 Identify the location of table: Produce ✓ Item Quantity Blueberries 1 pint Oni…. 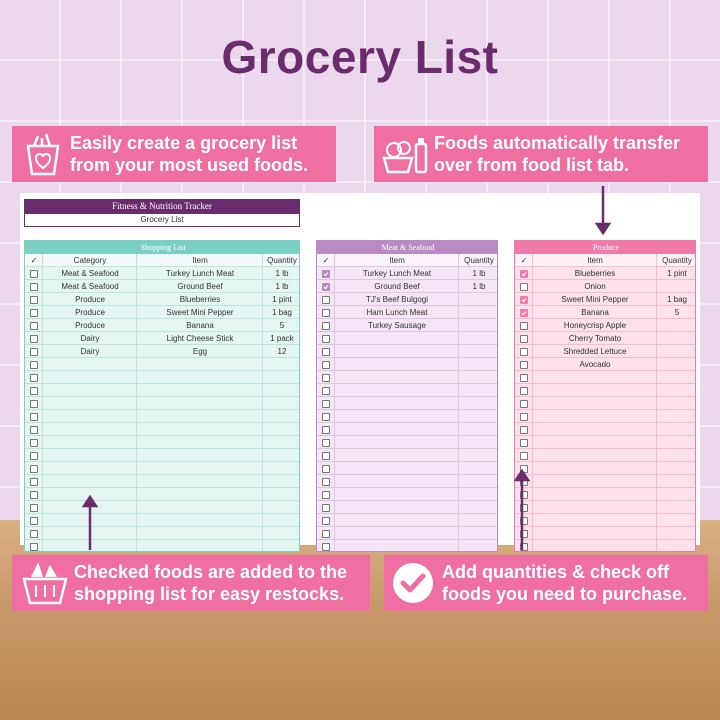
(605, 396).